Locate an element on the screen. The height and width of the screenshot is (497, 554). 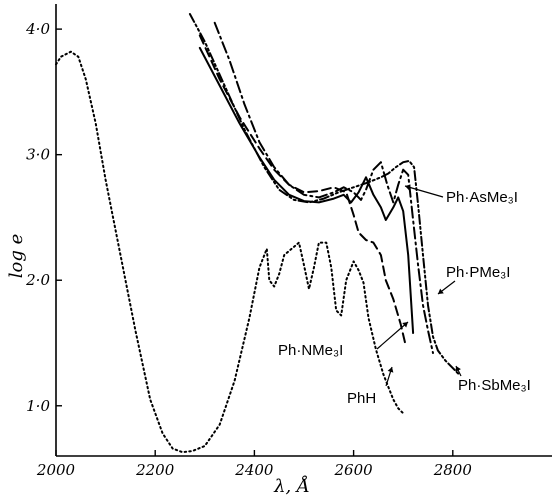
annotation-ph-nme3i: Ph·NMe₃I is located at coordinates (310, 350).